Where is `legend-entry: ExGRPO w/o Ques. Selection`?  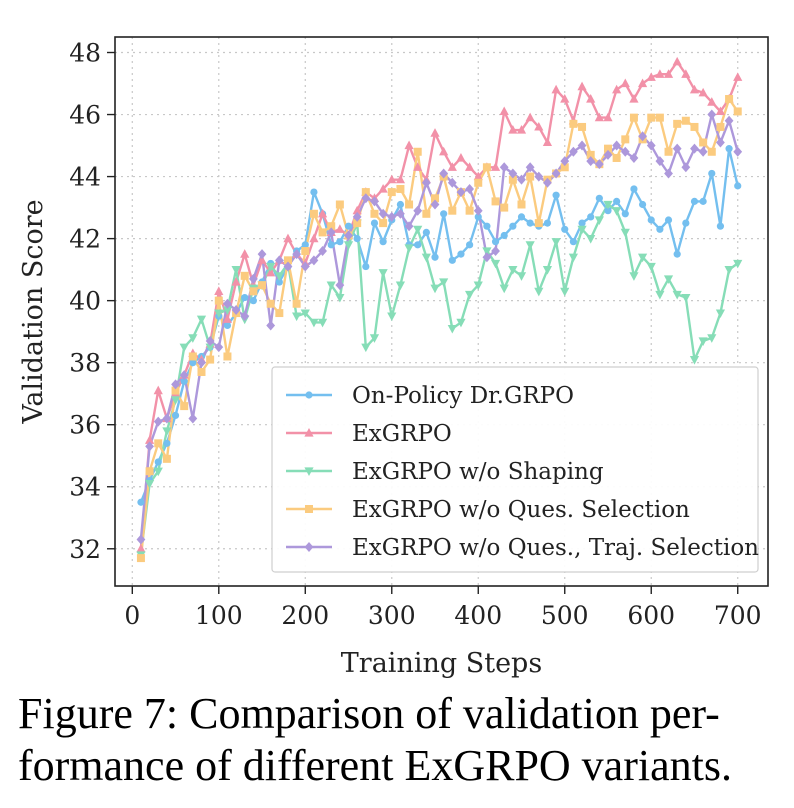
legend-entry: ExGRPO w/o Ques. Selection is located at coordinates (488, 510).